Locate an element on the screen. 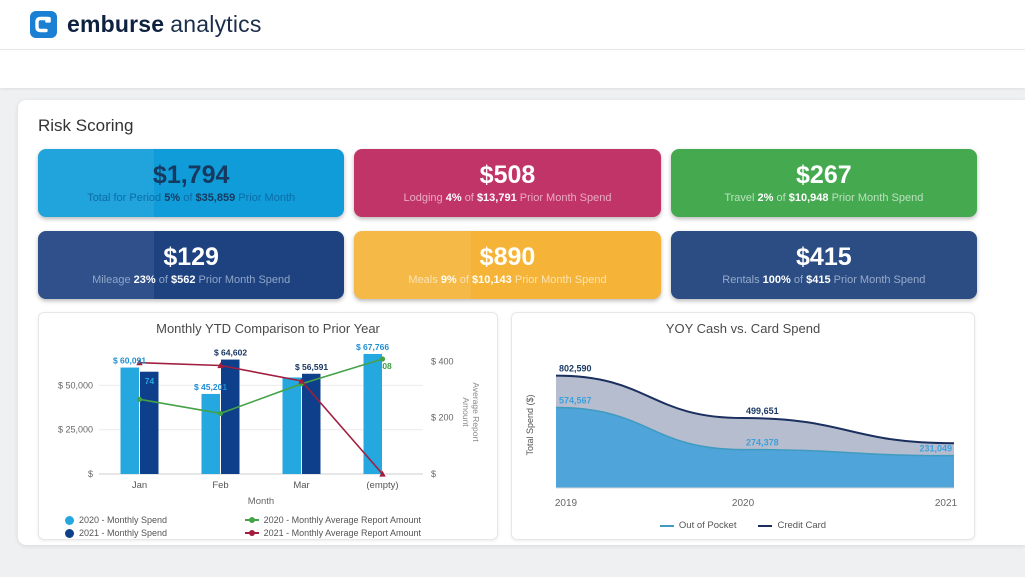  chart-title: YOY Cash vs. Card Spend is located at coordinates (743, 328).